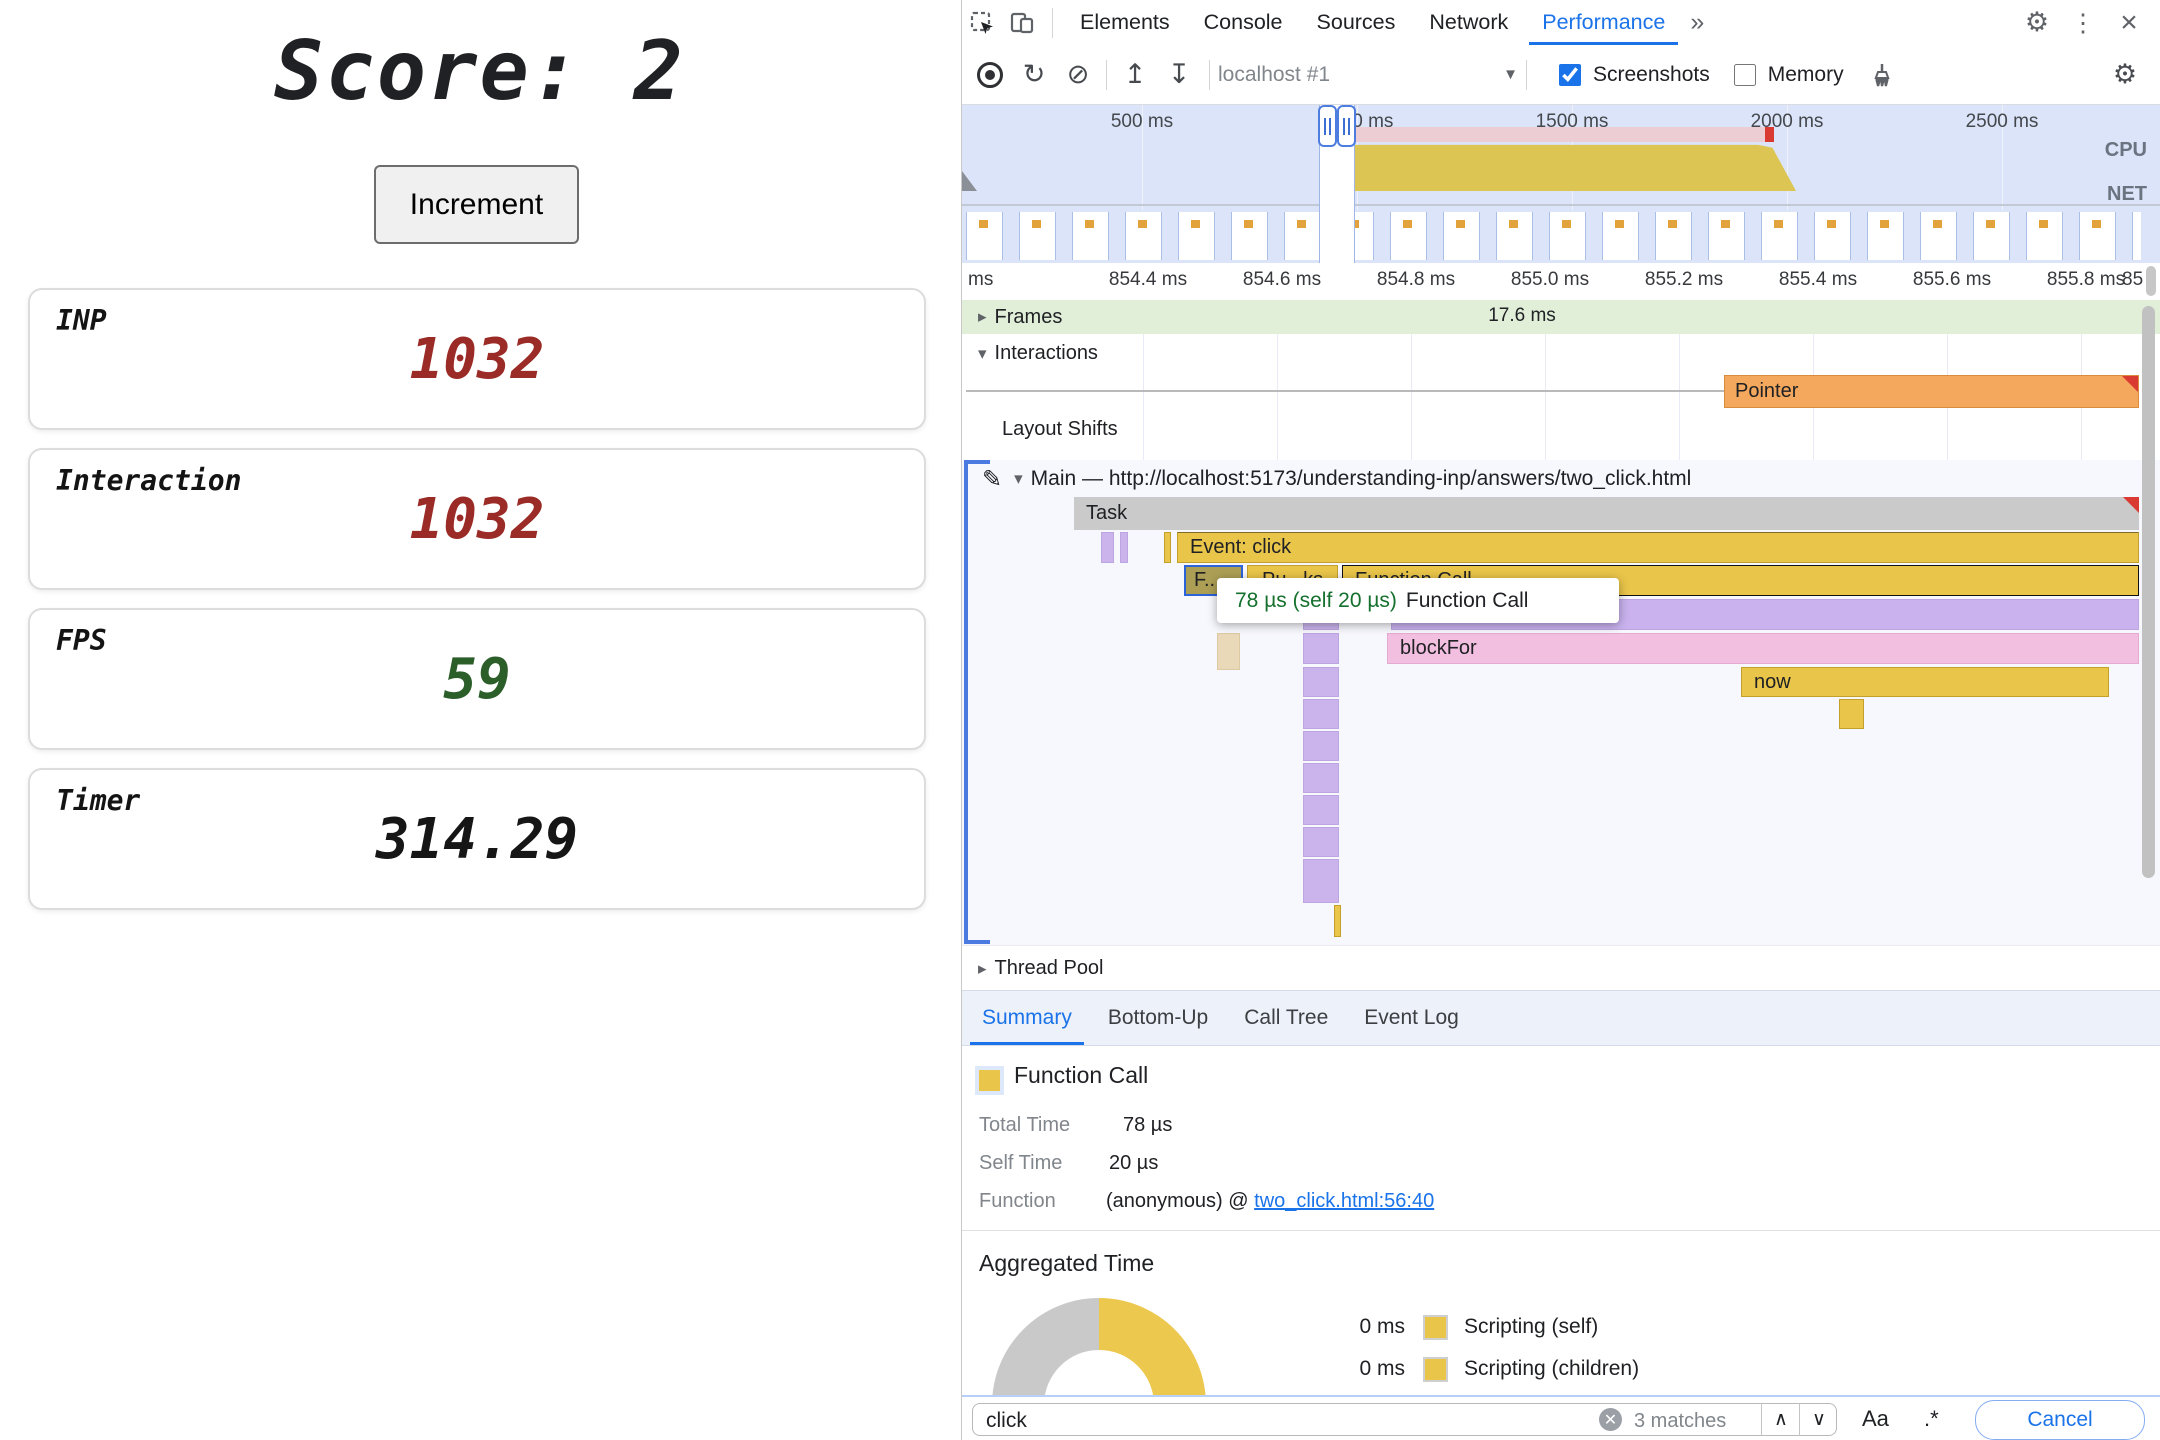  What do you see at coordinates (1078, 74) in the screenshot?
I see `clear-icon: ⊘` at bounding box center [1078, 74].